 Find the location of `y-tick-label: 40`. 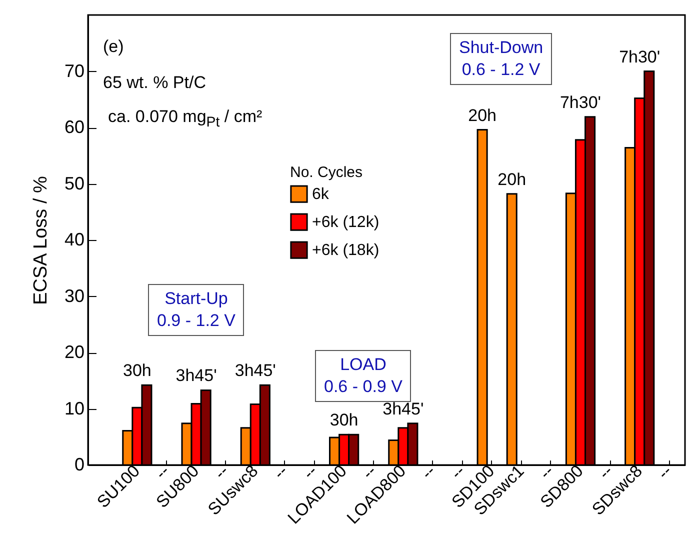

y-tick-label: 40 is located at coordinates (74, 240).